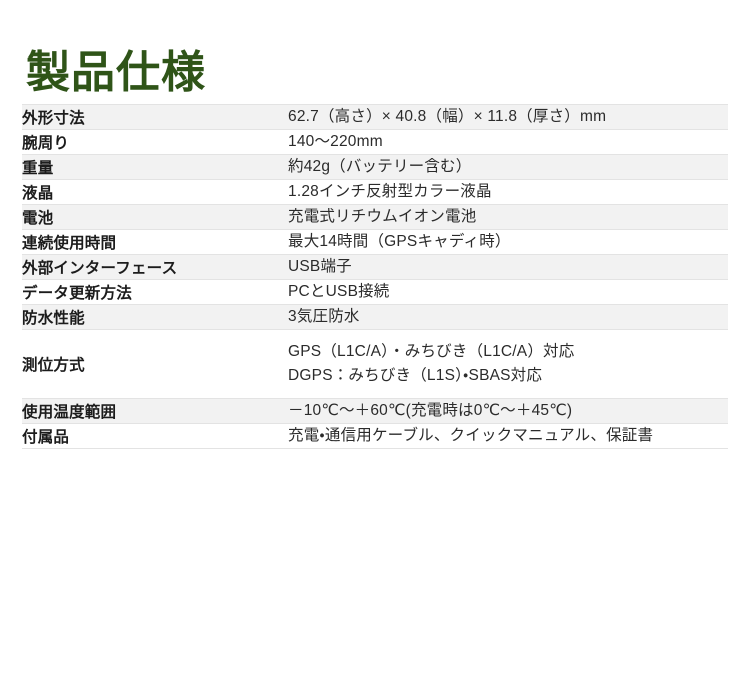 The image size is (750, 680). Describe the element at coordinates (399, 242) in the screenshot. I see `spec-row-value-line: 最大14時間（GPSキャディ時）` at that location.